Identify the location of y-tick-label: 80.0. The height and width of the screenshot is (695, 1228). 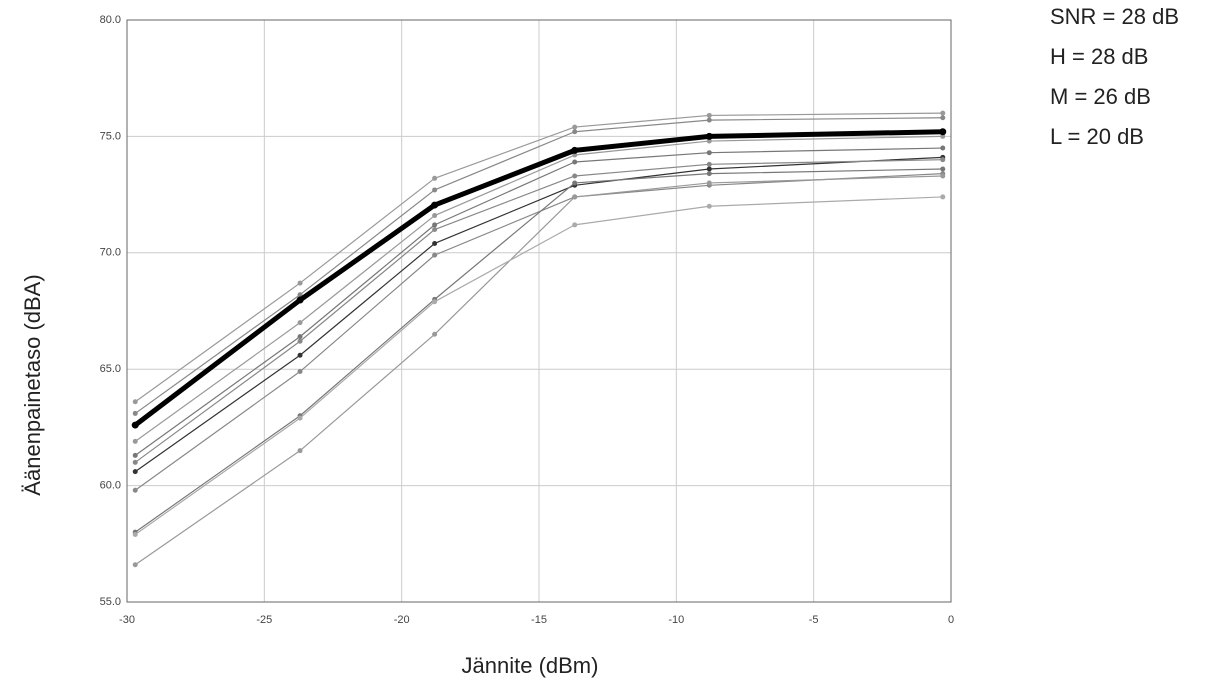
(110, 20).